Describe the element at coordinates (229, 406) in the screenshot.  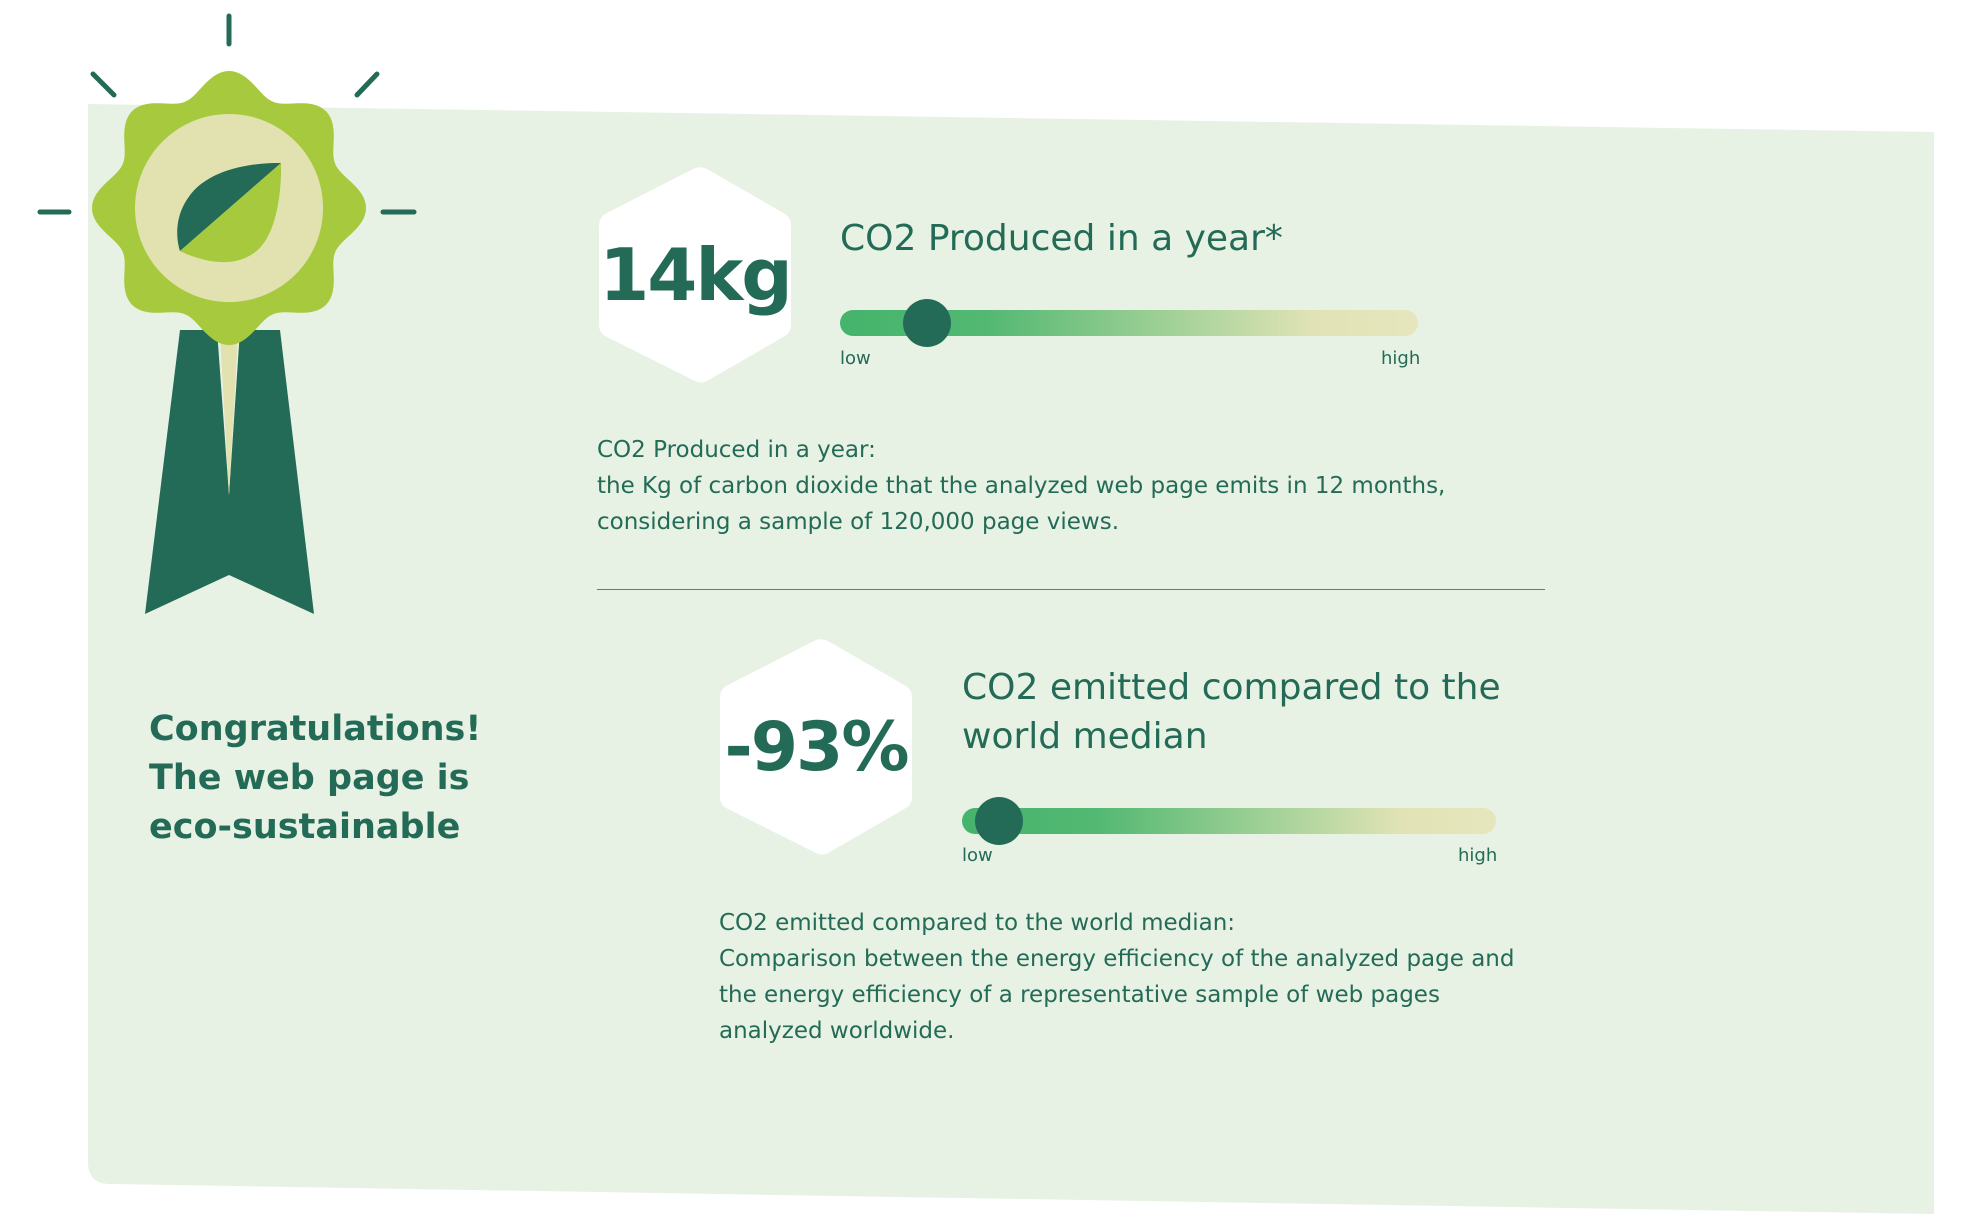
I see `ribbon-center` at that location.